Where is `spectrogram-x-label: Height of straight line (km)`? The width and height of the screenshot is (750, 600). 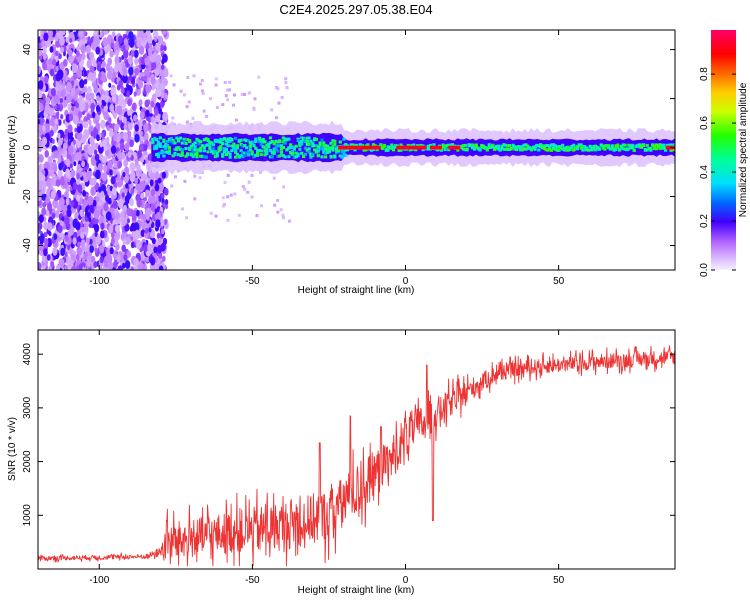
spectrogram-x-label: Height of straight line (km) is located at coordinates (356, 290).